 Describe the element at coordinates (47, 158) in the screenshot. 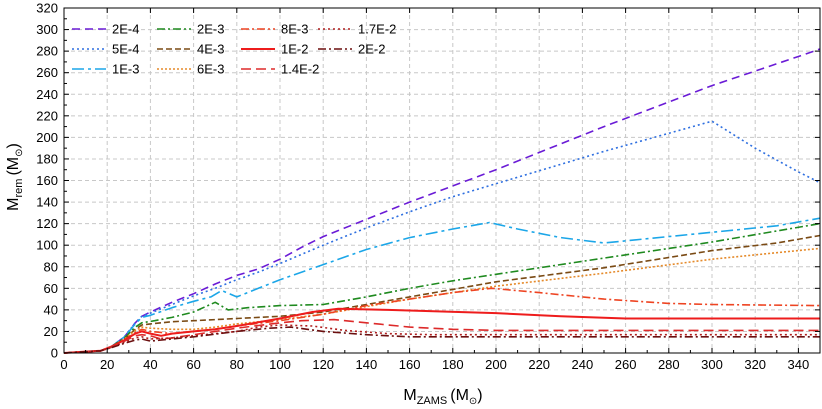

I see `y-tick-label: 180` at that location.